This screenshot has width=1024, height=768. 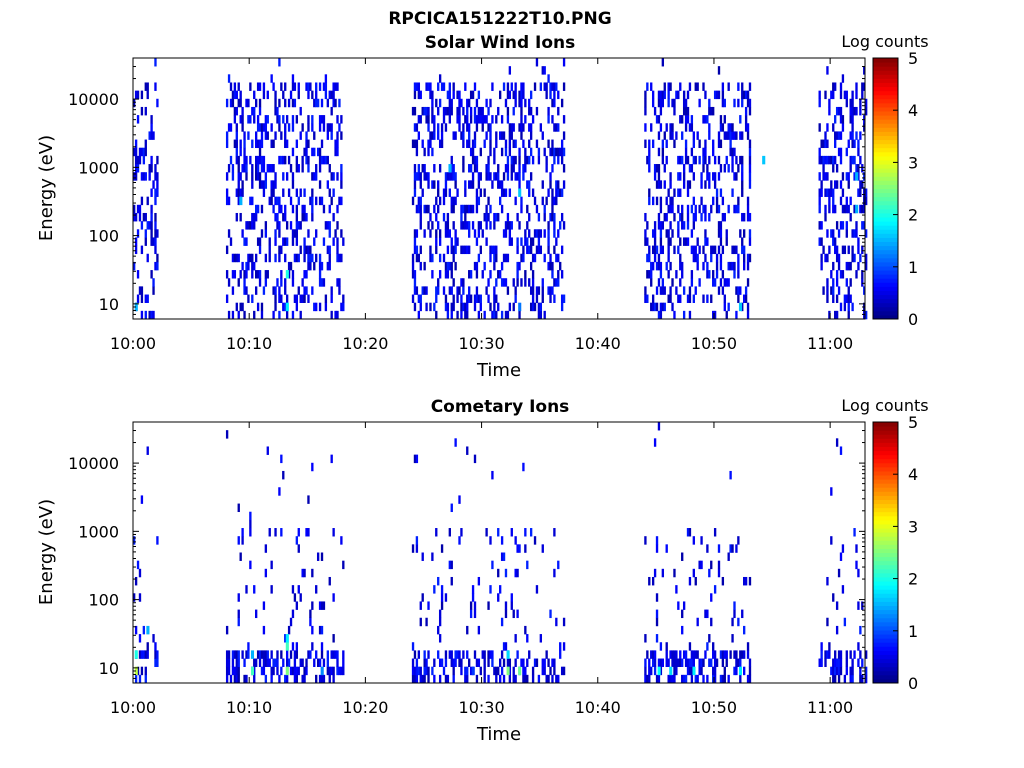 What do you see at coordinates (830, 707) in the screenshot?
I see `x-tick-label: 11:00` at bounding box center [830, 707].